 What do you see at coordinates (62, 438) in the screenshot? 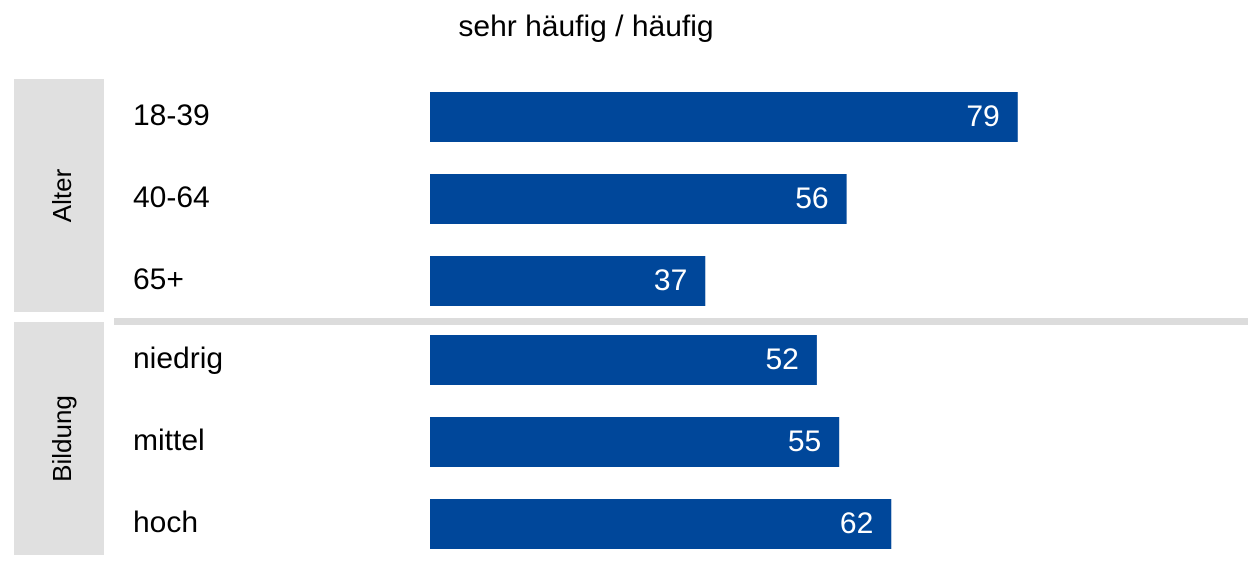
I see `group-label: Bildung` at bounding box center [62, 438].